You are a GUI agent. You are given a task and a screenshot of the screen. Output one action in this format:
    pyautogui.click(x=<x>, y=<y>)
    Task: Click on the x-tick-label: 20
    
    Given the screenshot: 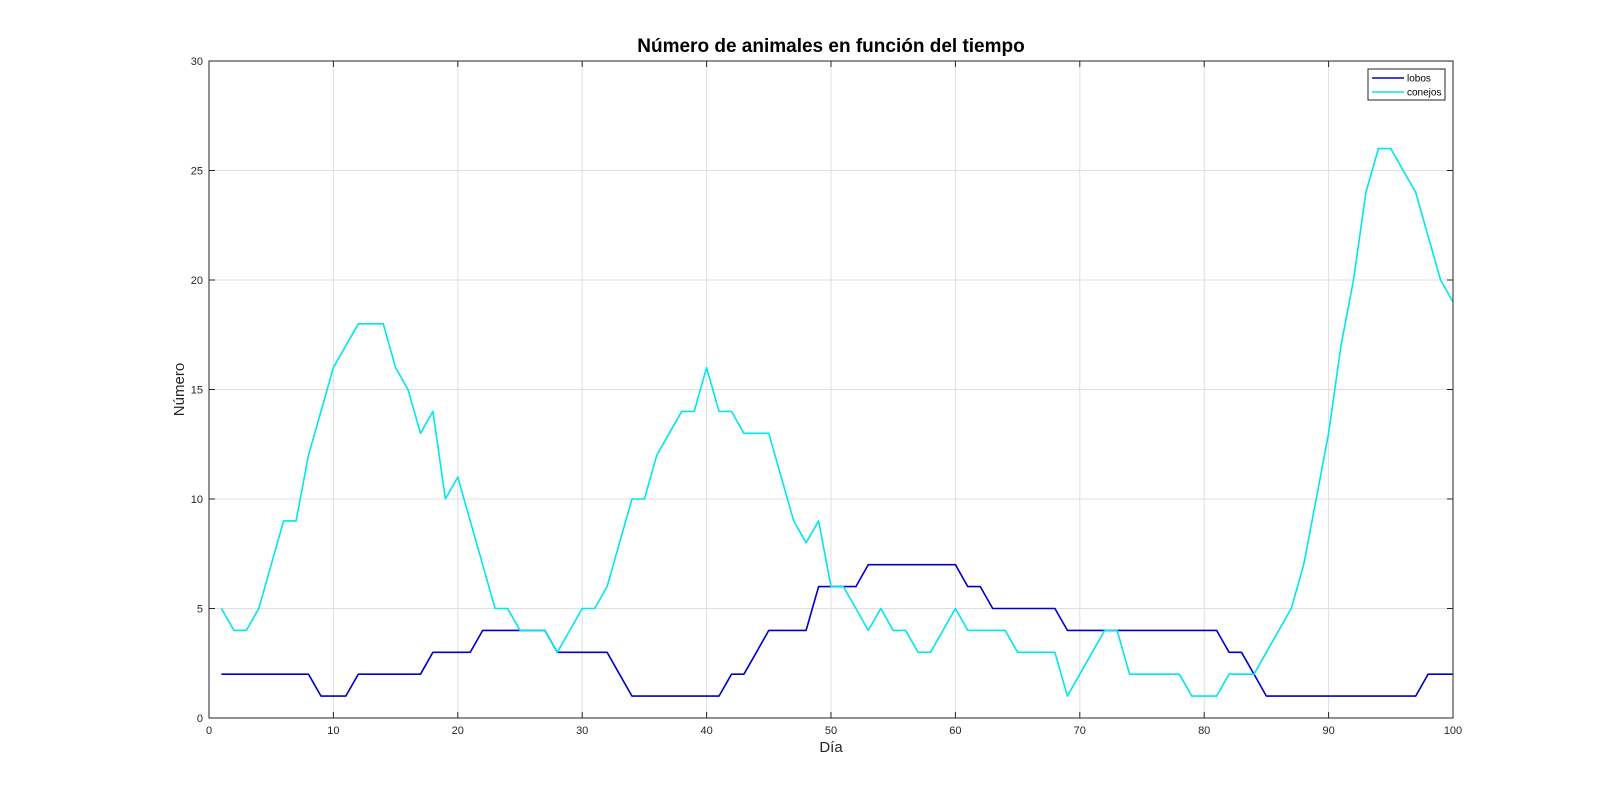 What is the action you would take?
    pyautogui.click(x=458, y=731)
    